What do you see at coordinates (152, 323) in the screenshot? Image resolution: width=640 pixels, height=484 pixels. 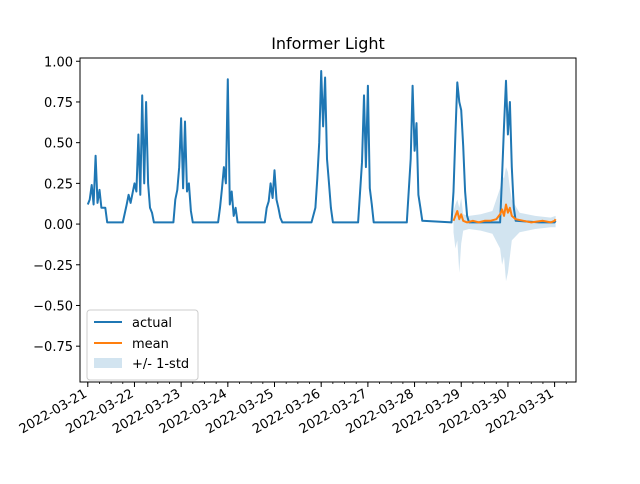 I see `legend-actual-label: actual` at bounding box center [152, 323].